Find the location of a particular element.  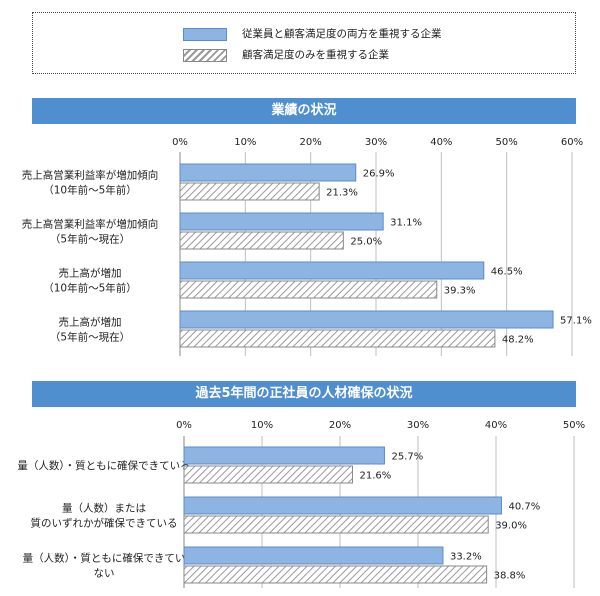

c1-data-label: 26.9% is located at coordinates (379, 174).